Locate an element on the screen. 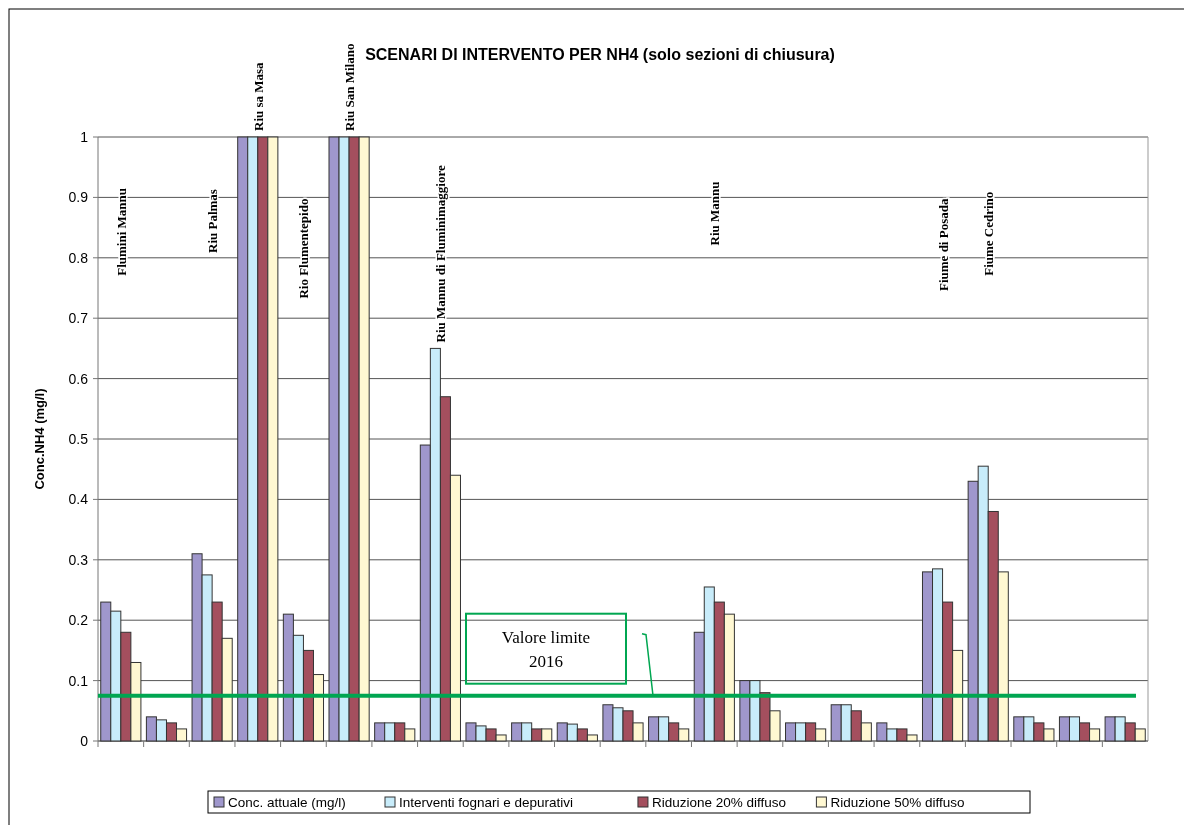 The width and height of the screenshot is (1184, 825). y-tick-label: 0.5 is located at coordinates (78, 438).